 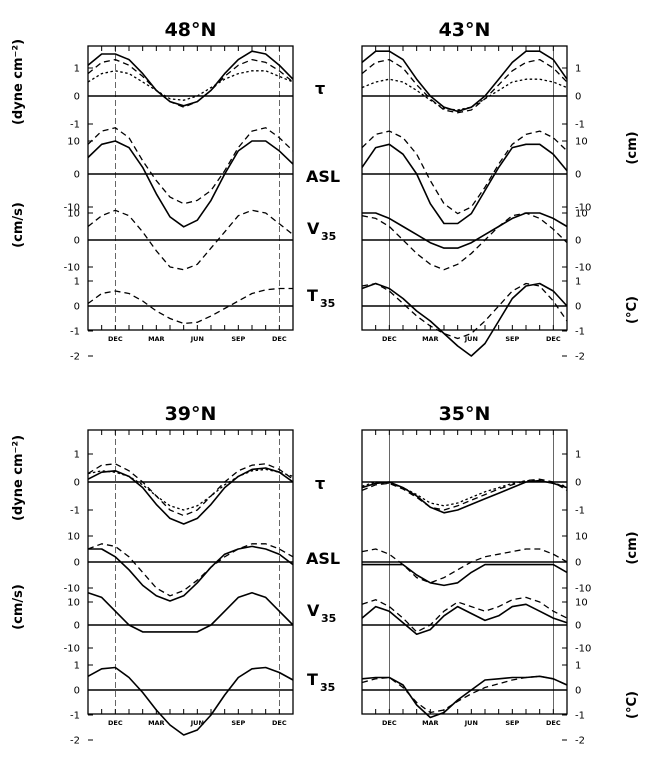 I want to click on panel-title: 35°N, so click(x=465, y=414).